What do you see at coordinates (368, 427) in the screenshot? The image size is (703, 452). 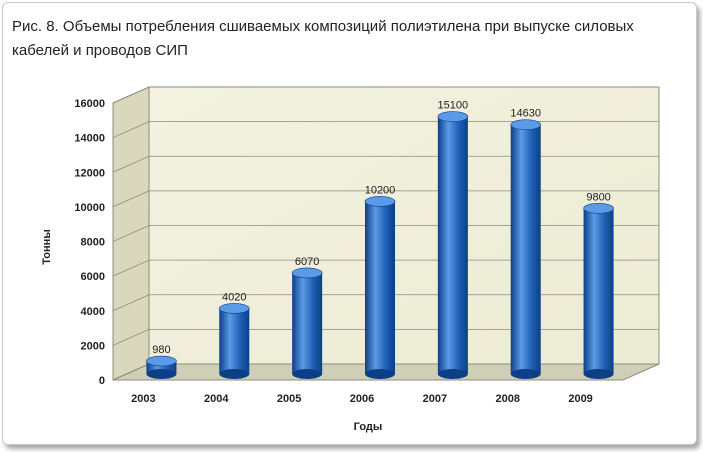 I see `x-axis-title: Годы` at bounding box center [368, 427].